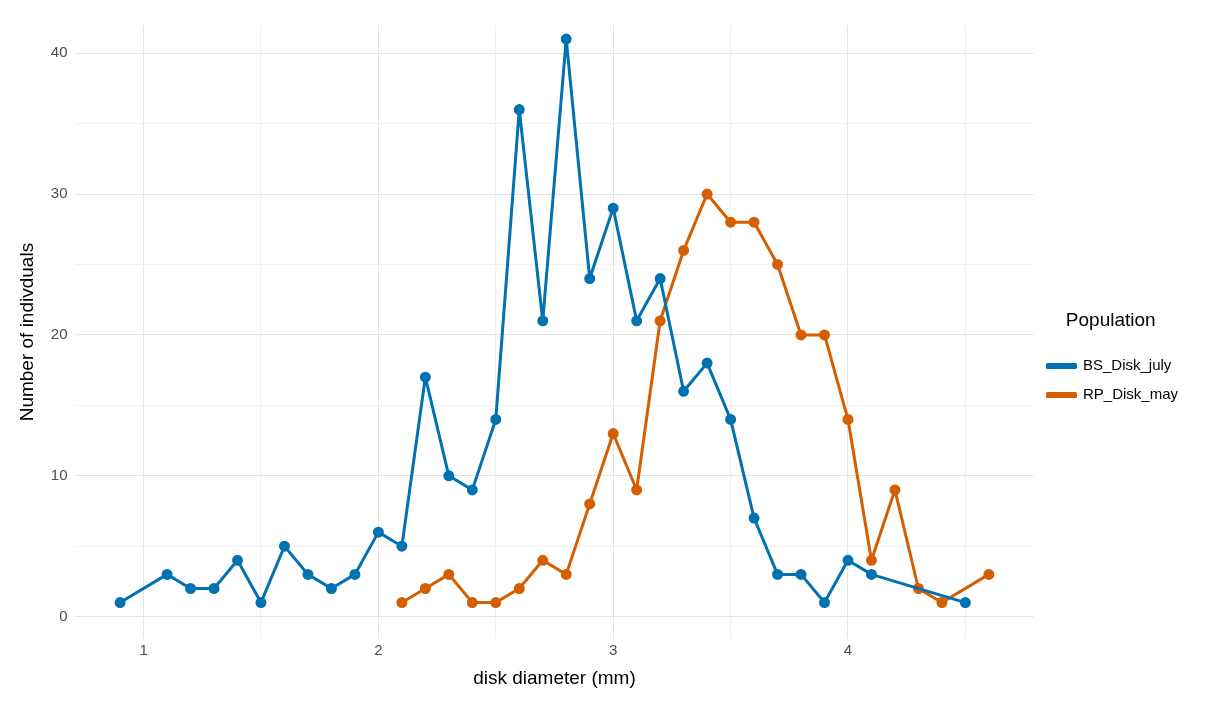  Describe the element at coordinates (848, 650) in the screenshot. I see `x-tick-label: 4` at that location.